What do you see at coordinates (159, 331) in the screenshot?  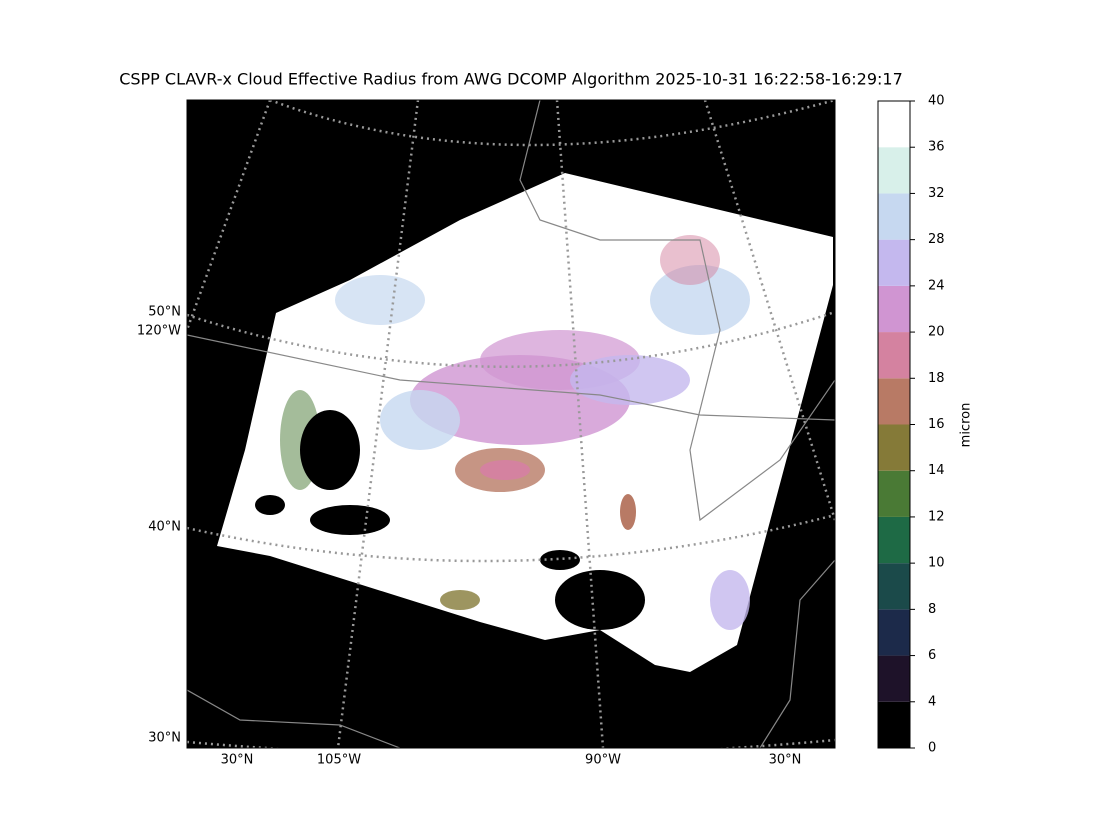 I see `map-label: 120°W` at bounding box center [159, 331].